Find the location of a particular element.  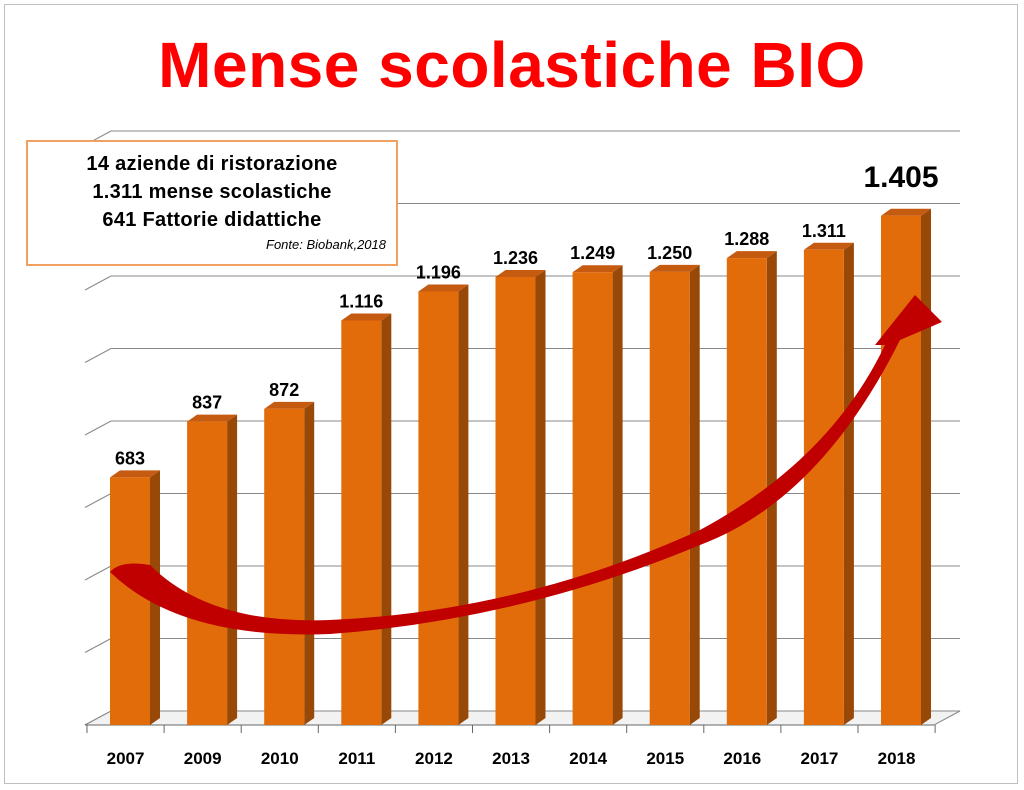

bar-2009 is located at coordinates (212, 569).